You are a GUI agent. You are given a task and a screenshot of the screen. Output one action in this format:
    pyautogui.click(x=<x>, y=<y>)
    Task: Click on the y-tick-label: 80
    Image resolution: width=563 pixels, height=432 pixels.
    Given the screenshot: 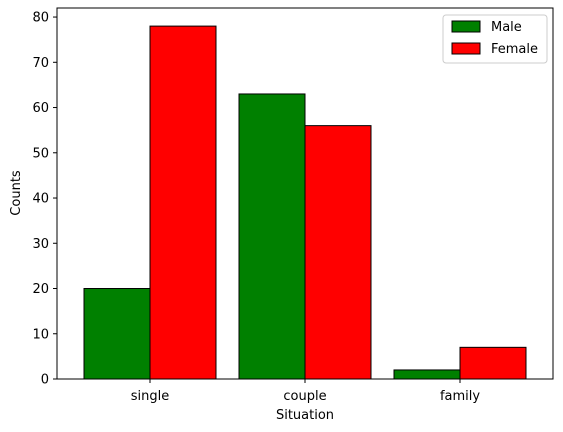 What is the action you would take?
    pyautogui.click(x=40, y=18)
    